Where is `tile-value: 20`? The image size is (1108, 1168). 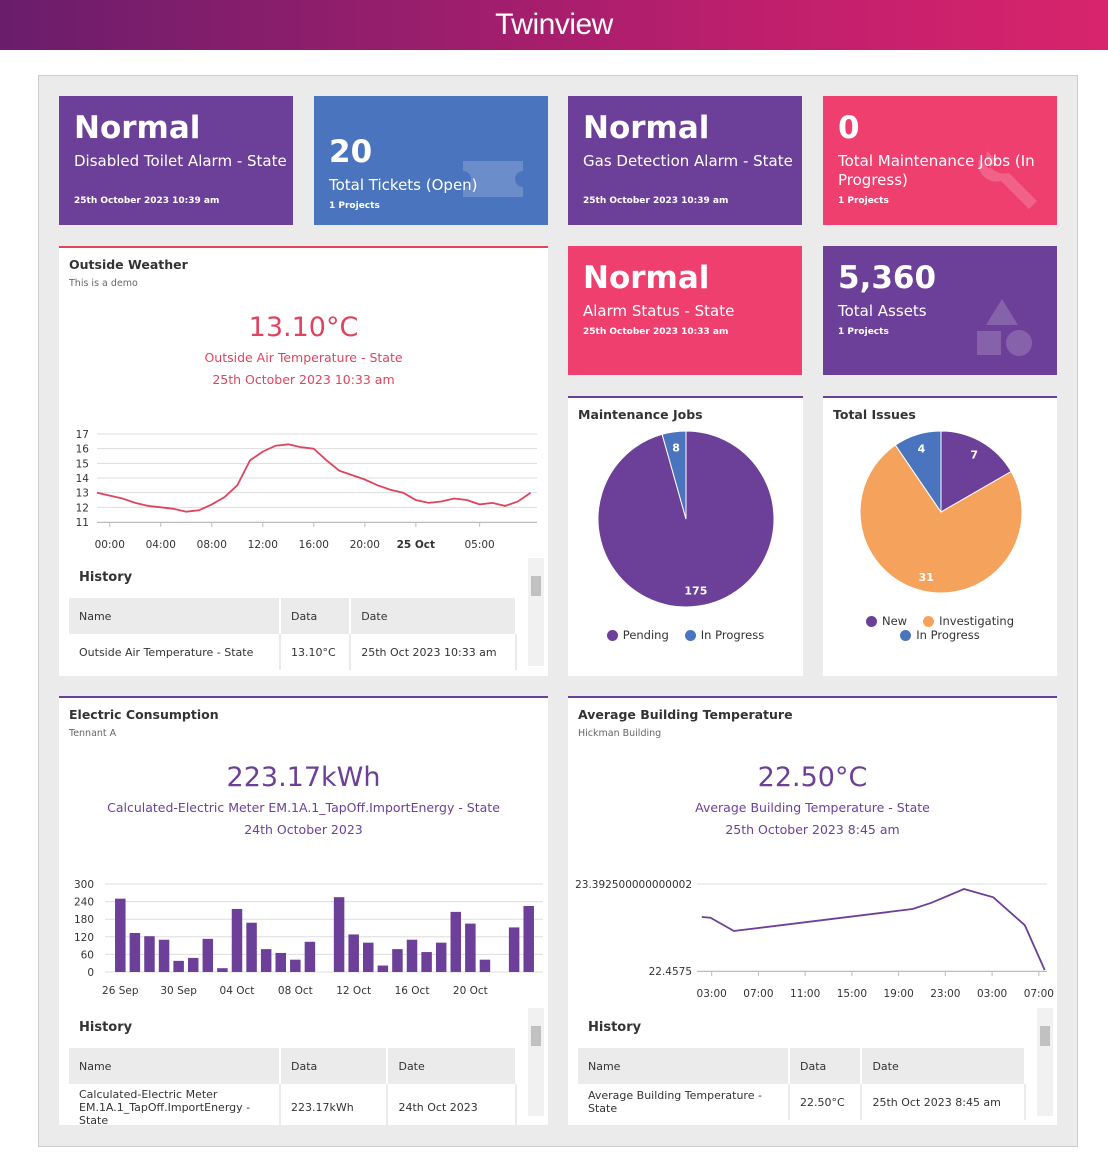
tile-value: 20 is located at coordinates (351, 152).